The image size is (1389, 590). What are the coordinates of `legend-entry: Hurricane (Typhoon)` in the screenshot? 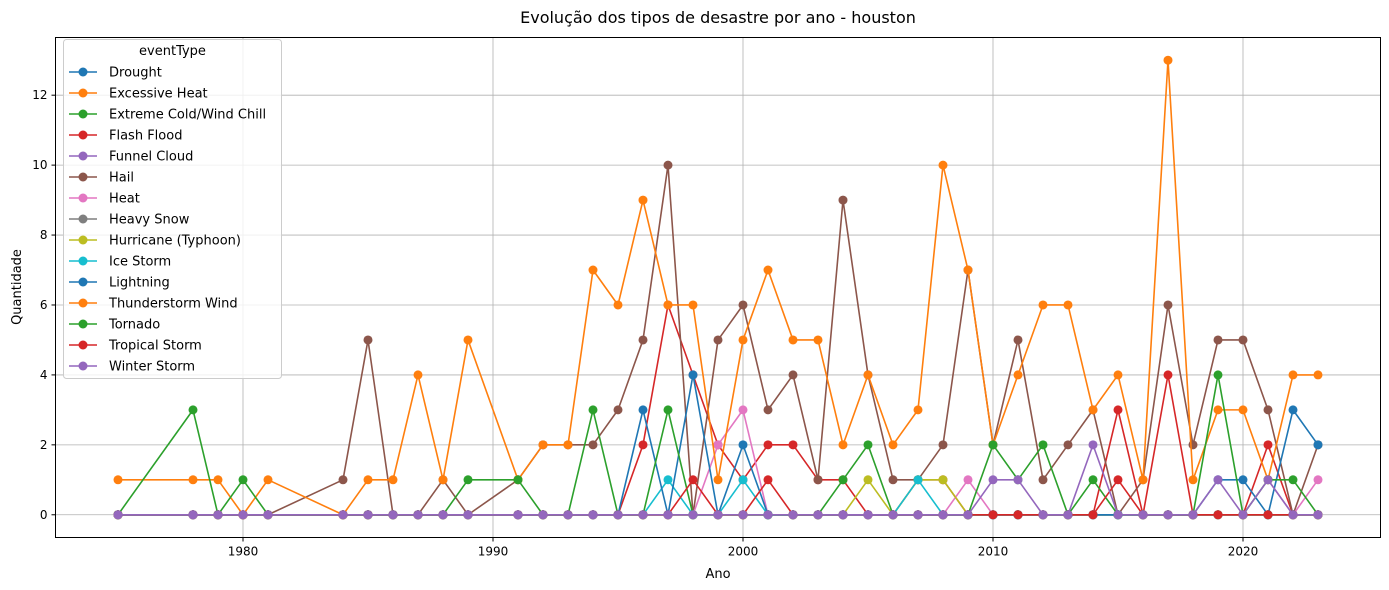 It's located at (155, 241).